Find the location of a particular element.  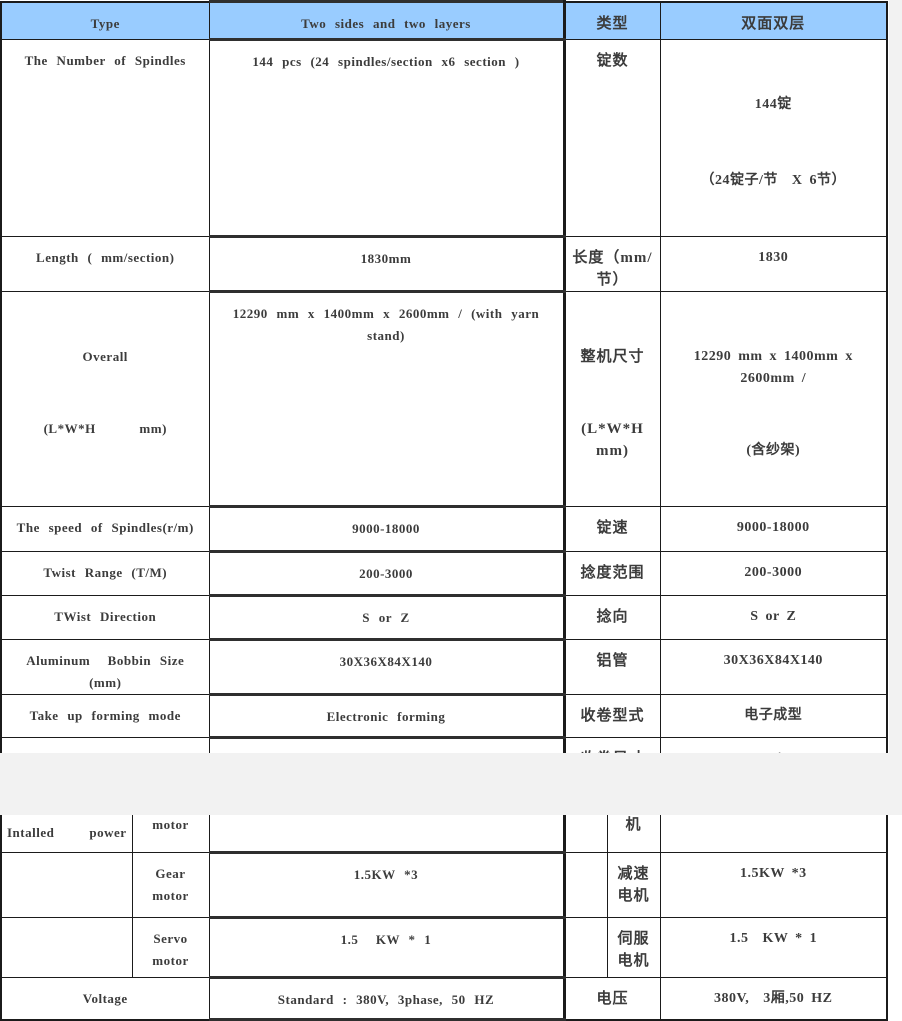

servo-motor-en-value: 1.5 KW * 1 is located at coordinates (387, 947).